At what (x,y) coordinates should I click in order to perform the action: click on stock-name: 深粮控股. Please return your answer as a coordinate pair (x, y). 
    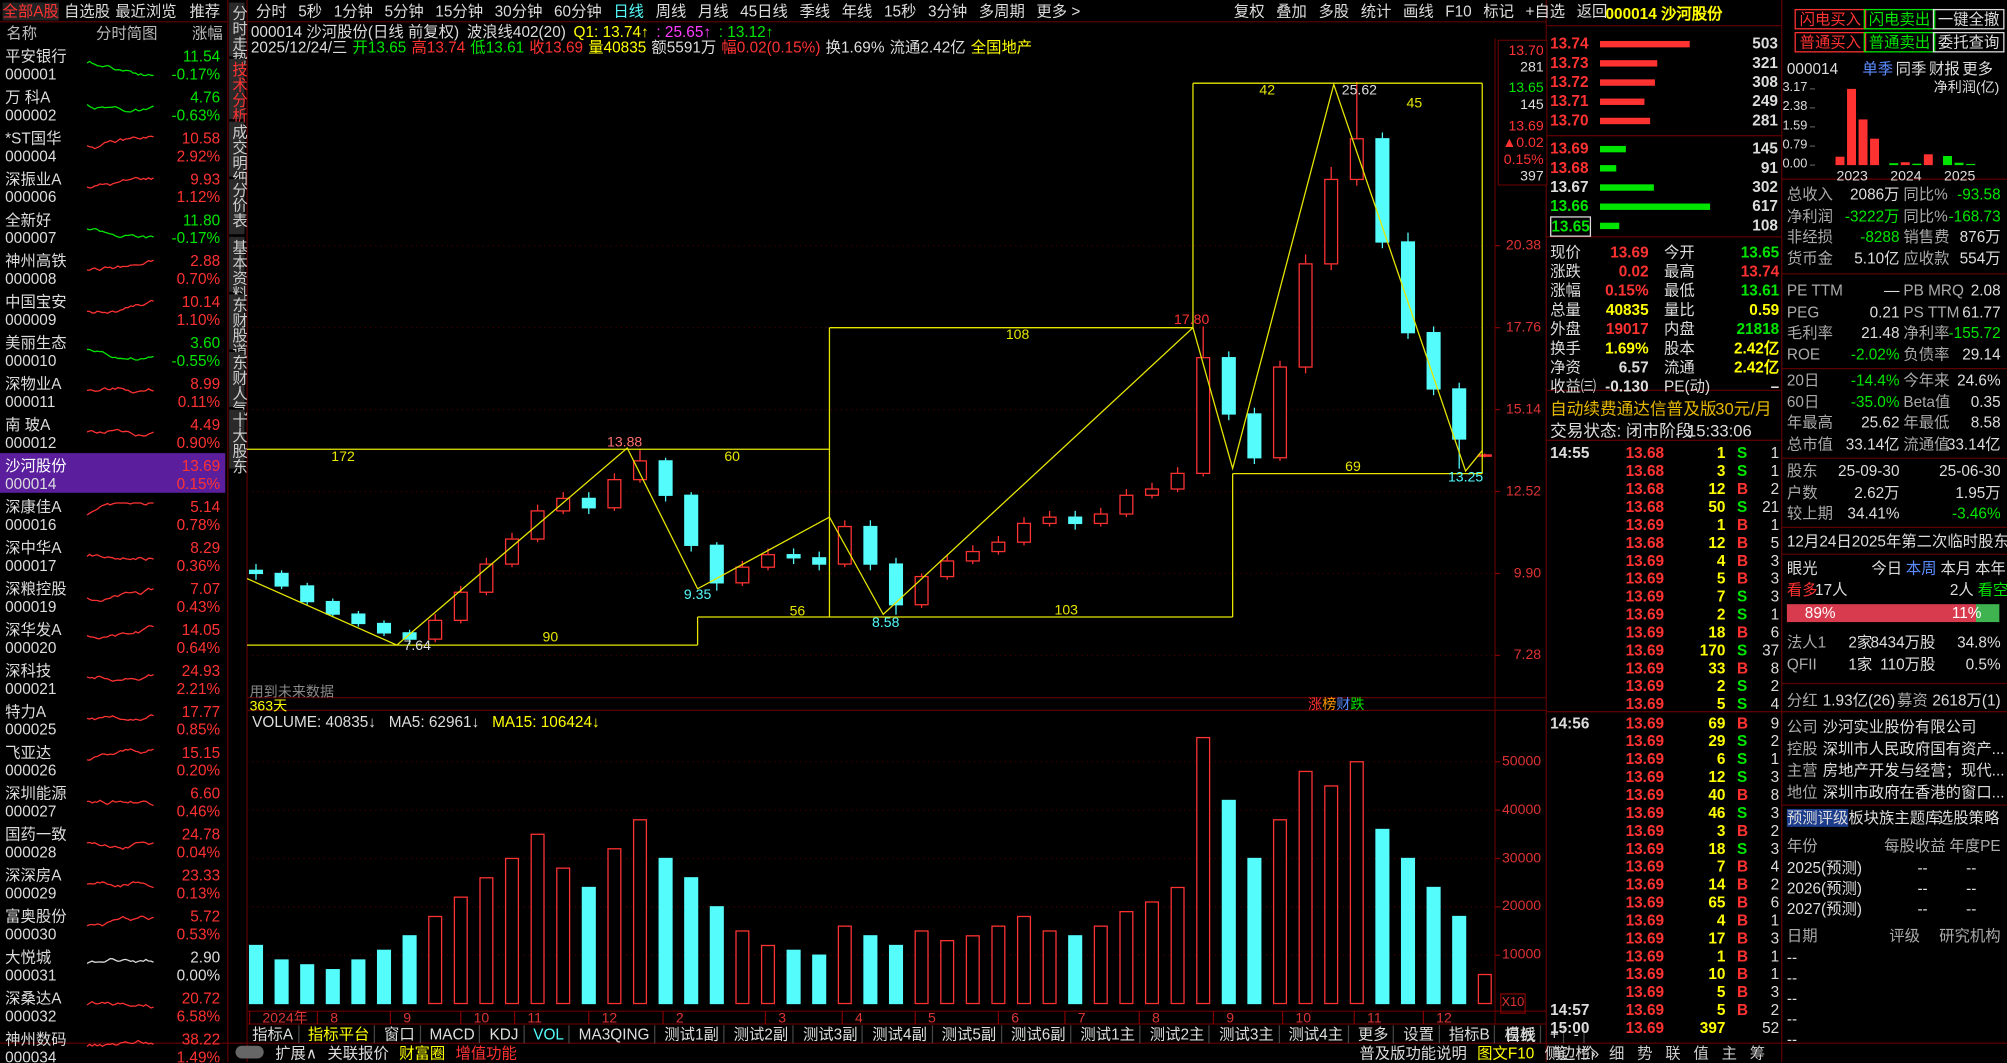
    Looking at the image, I should click on (36, 588).